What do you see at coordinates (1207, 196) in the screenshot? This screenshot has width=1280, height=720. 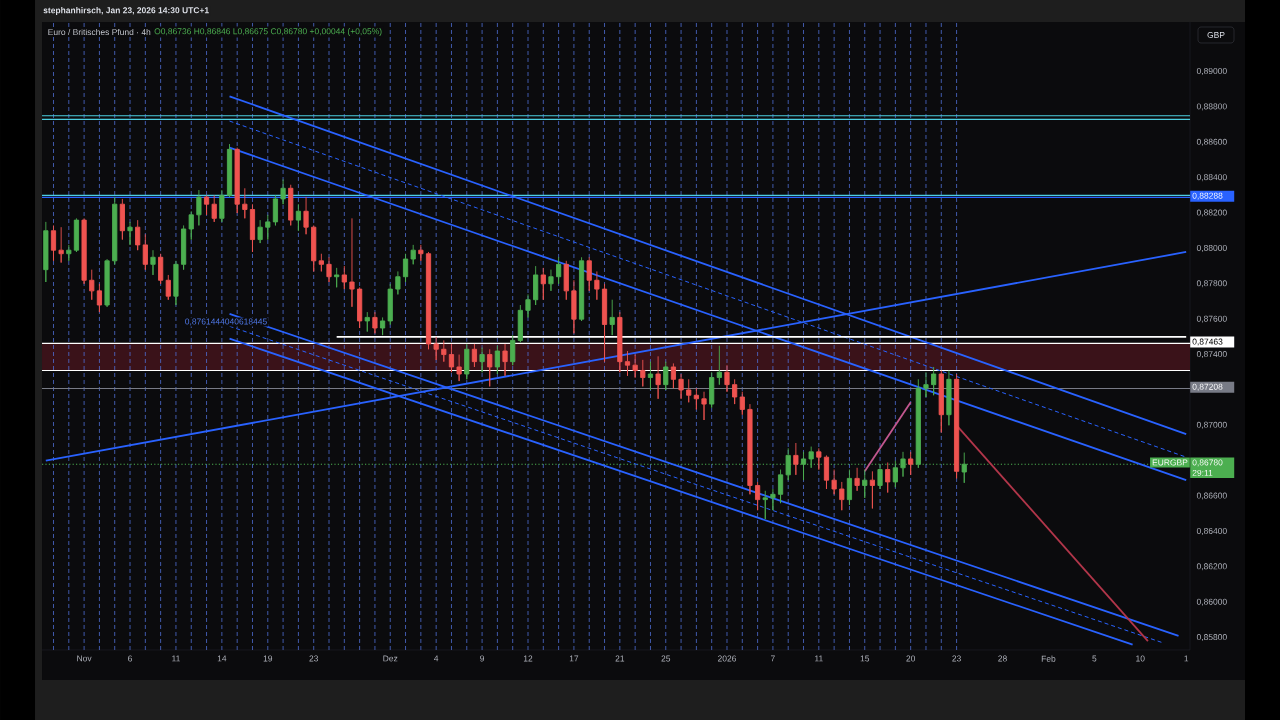 I see `ref-line-label: 0,88288` at bounding box center [1207, 196].